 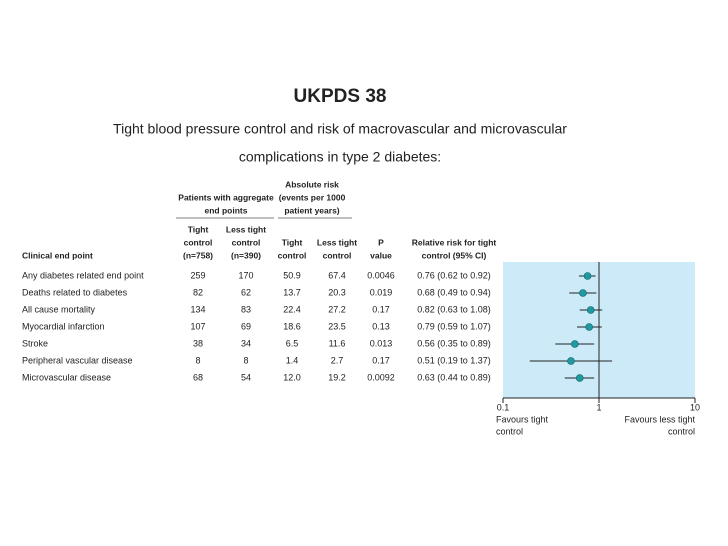 What do you see at coordinates (197, 275) in the screenshot?
I see `table-cell: 259` at bounding box center [197, 275].